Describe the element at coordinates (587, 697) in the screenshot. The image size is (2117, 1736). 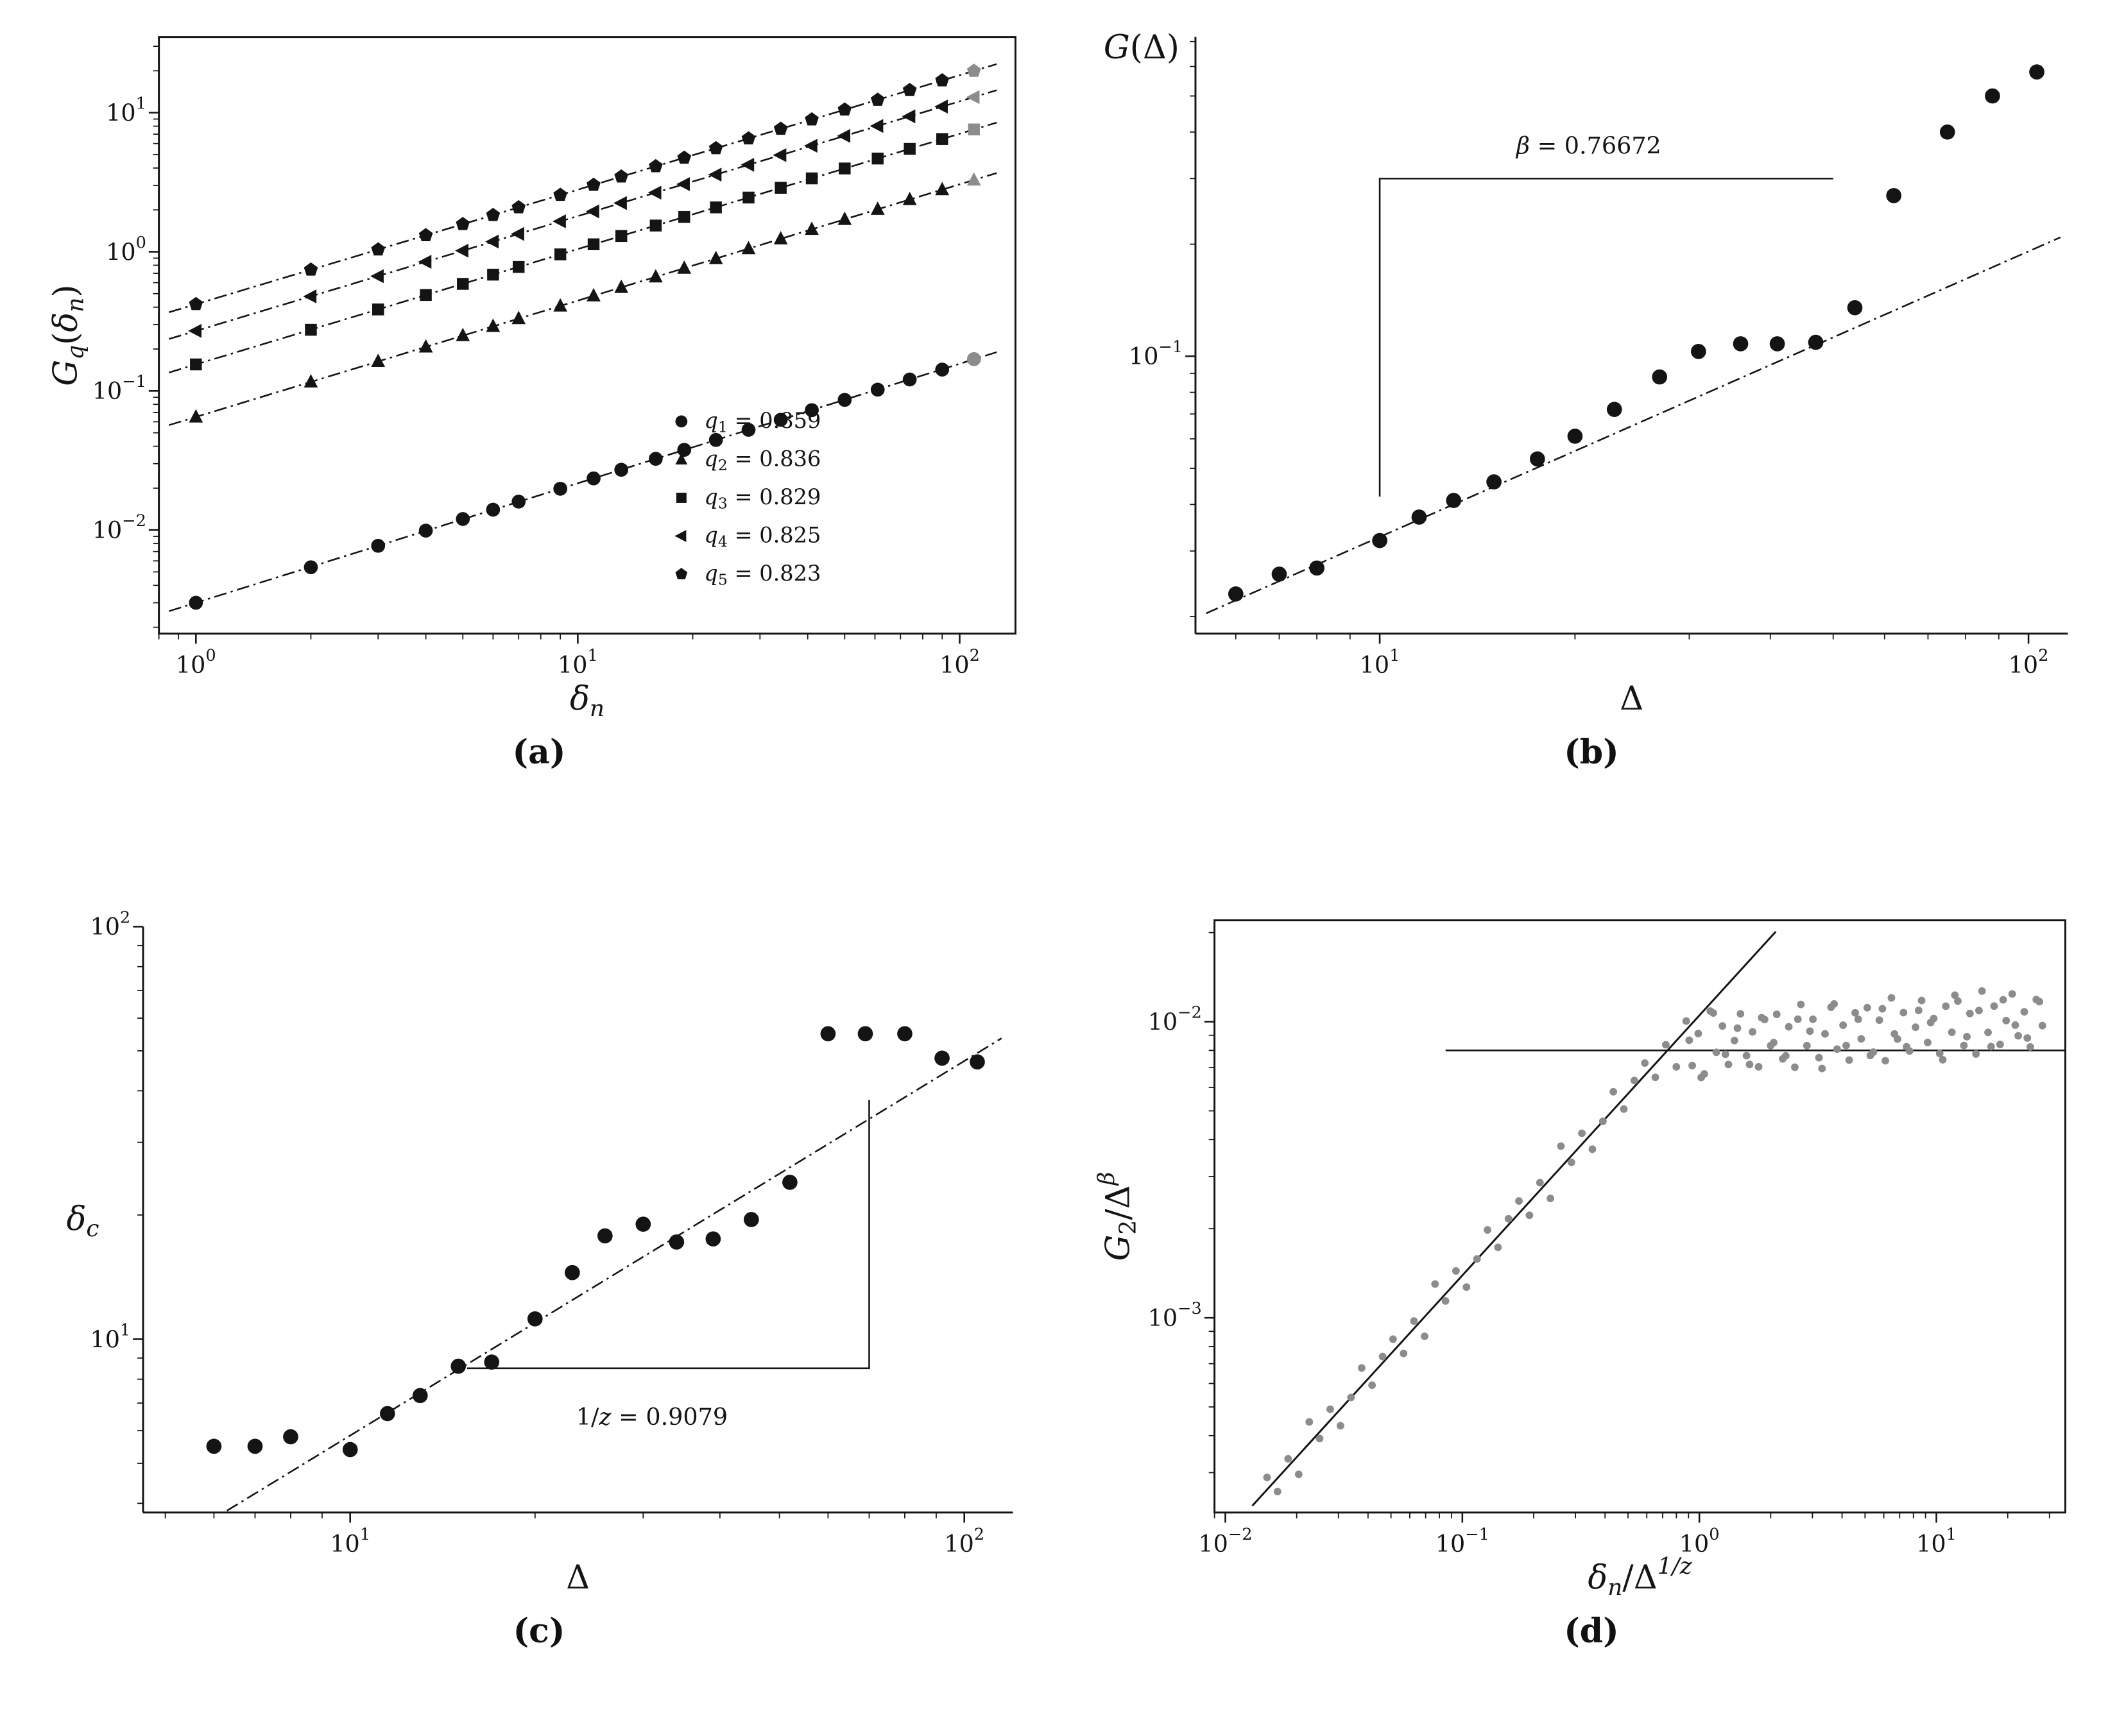
I see `svg-text: δn` at that location.